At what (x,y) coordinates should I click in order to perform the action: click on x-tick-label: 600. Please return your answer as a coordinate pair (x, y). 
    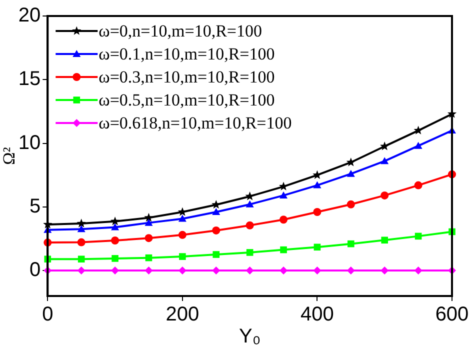
    Looking at the image, I should click on (452, 315).